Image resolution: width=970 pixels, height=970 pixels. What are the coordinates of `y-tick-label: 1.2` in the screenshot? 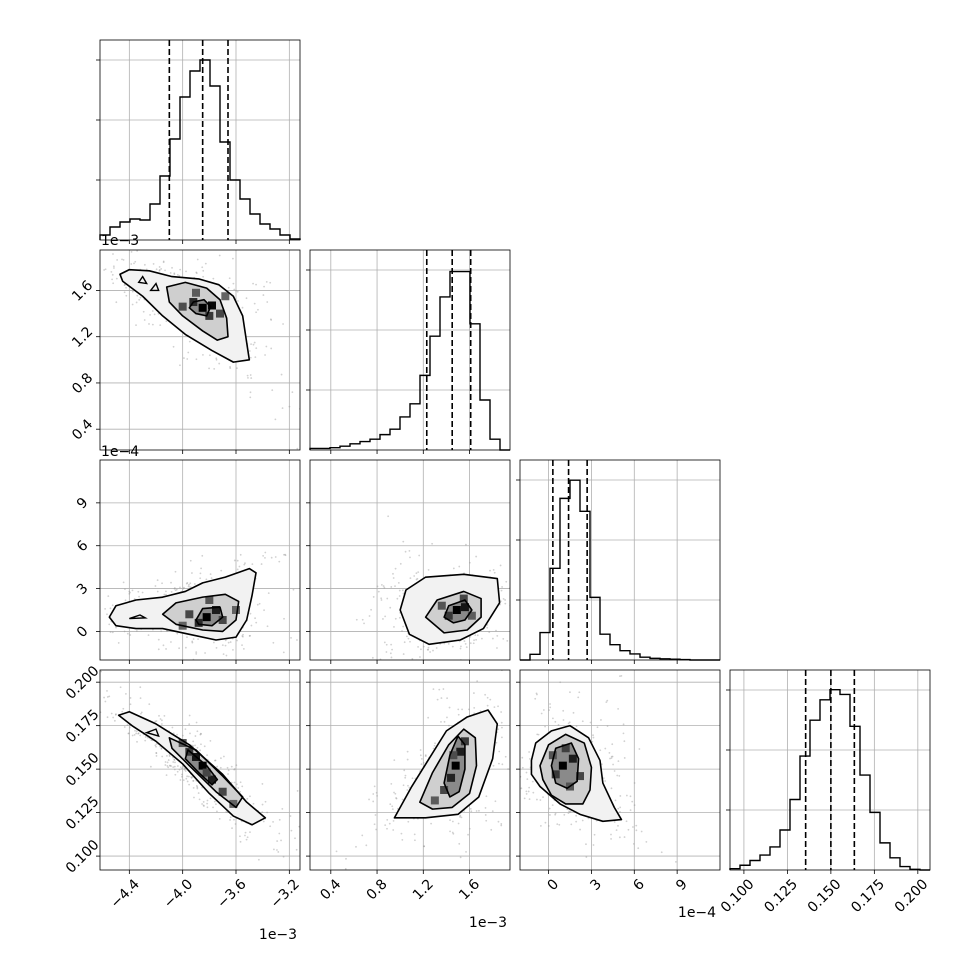 It's located at (82, 337).